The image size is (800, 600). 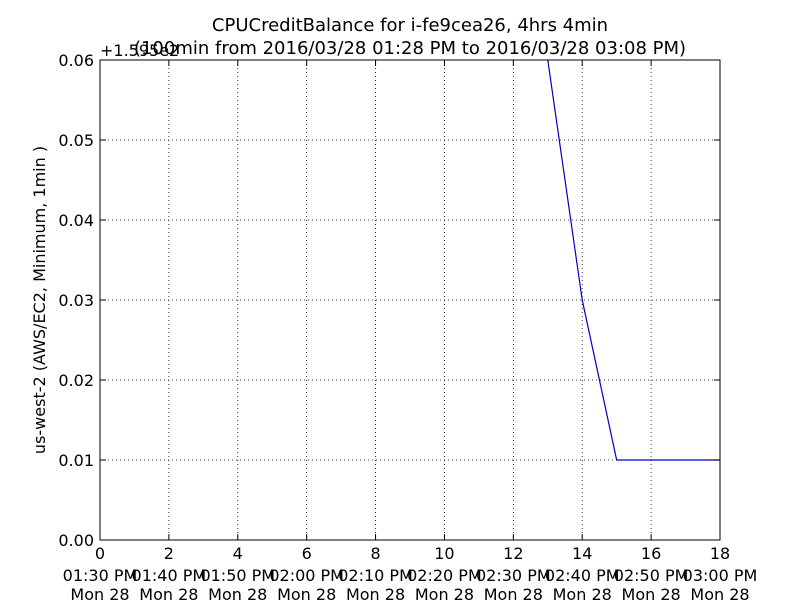 I want to click on x-tick-label: 18, so click(x=720, y=553).